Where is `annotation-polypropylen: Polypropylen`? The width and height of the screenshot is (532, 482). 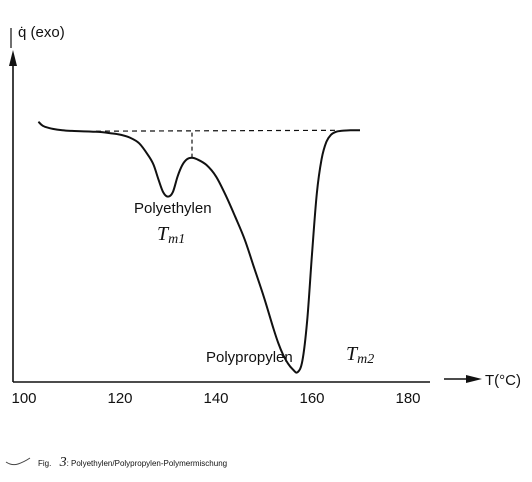
annotation-polypropylen: Polypropylen is located at coordinates (249, 357).